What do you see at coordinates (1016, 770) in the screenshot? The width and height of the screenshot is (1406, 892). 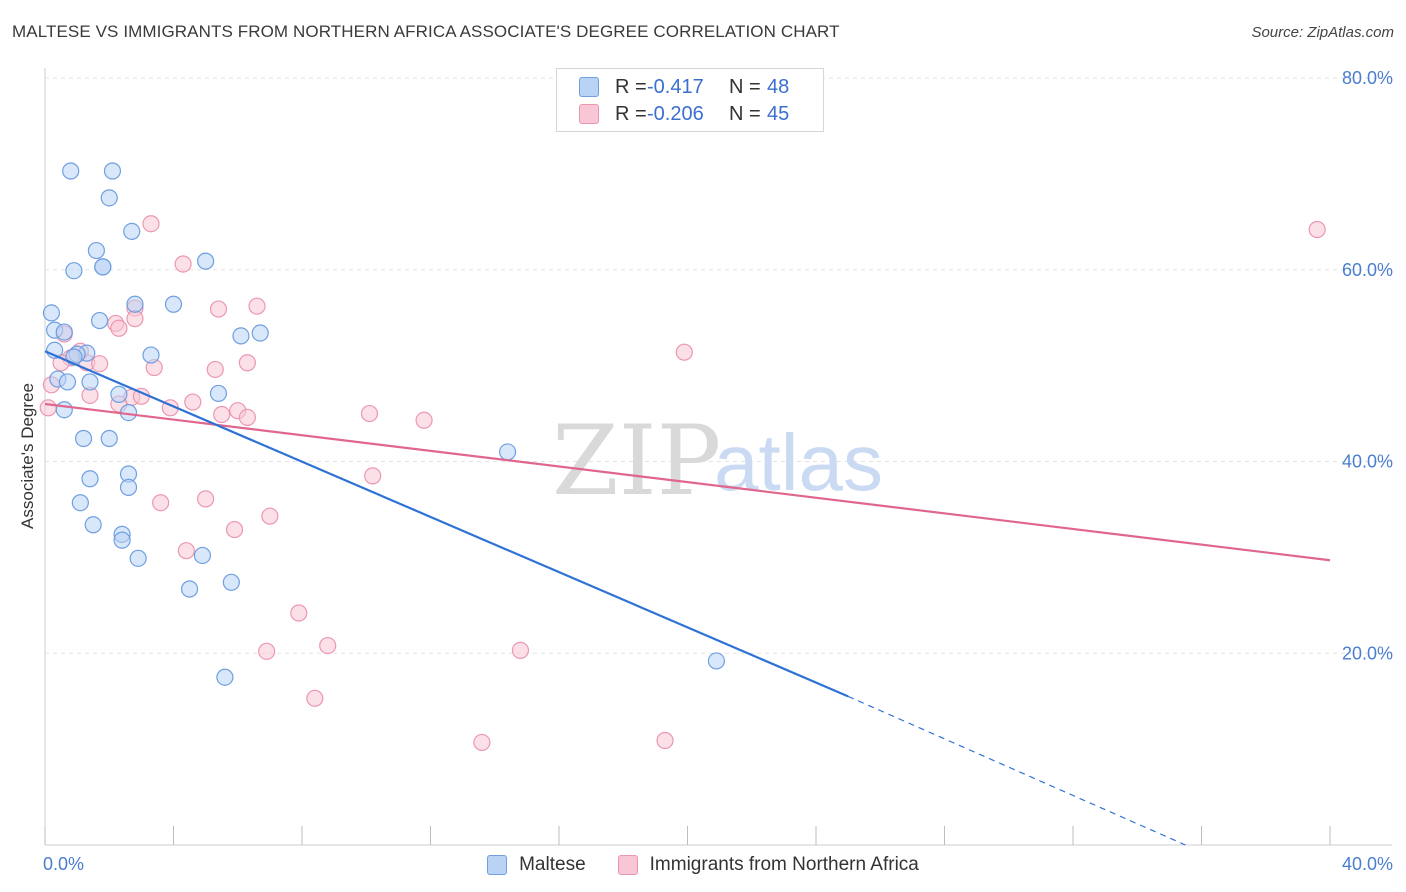 I see `trendline-maltese-extension` at bounding box center [1016, 770].